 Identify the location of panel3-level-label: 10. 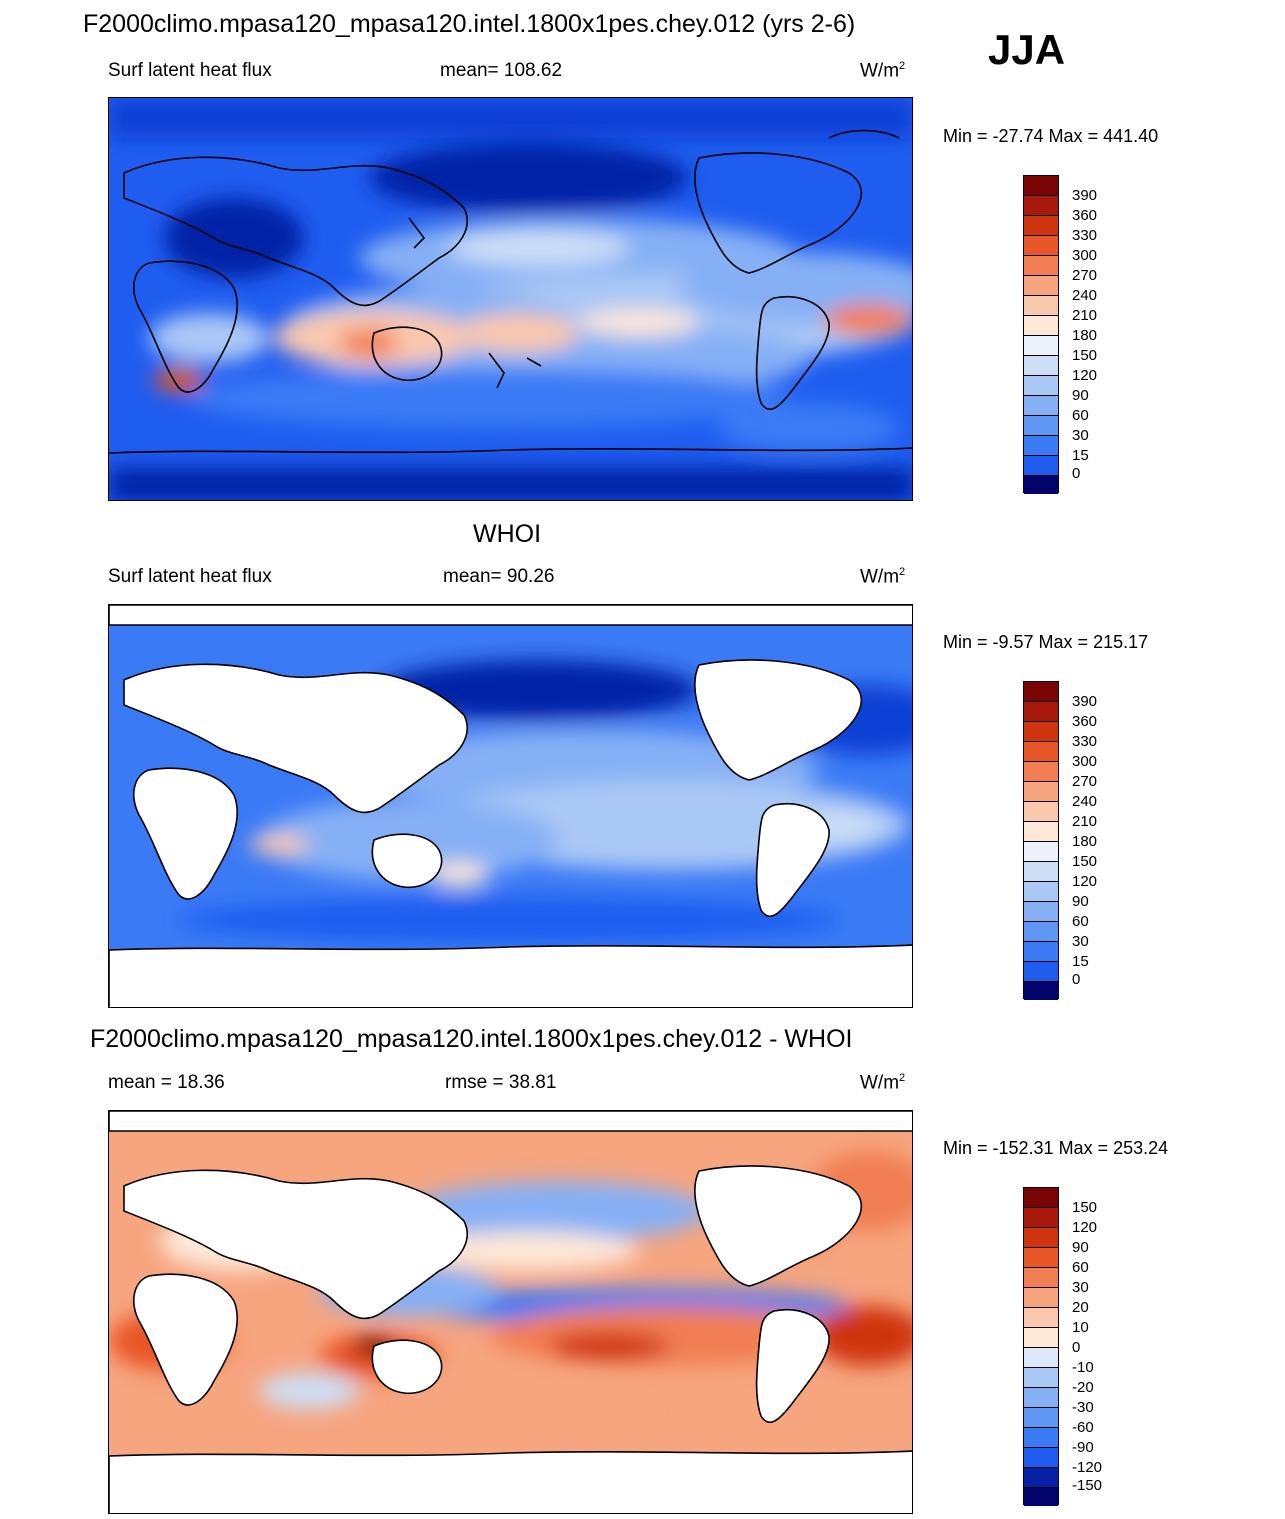
(1080, 1327).